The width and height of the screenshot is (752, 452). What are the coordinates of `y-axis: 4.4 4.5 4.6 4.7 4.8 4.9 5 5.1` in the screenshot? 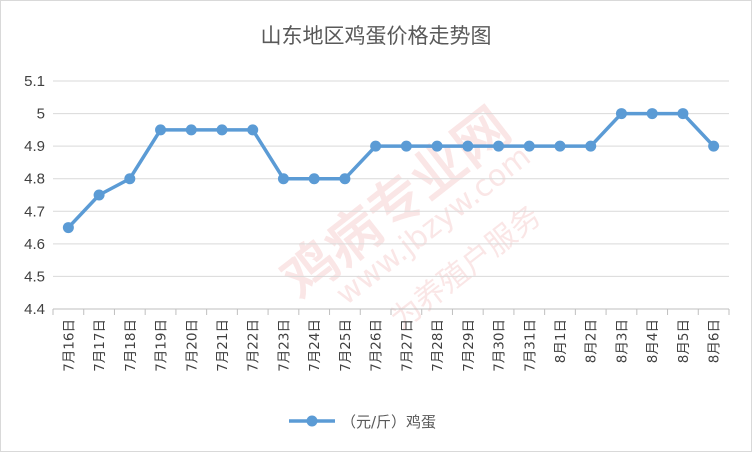 It's located at (34, 195).